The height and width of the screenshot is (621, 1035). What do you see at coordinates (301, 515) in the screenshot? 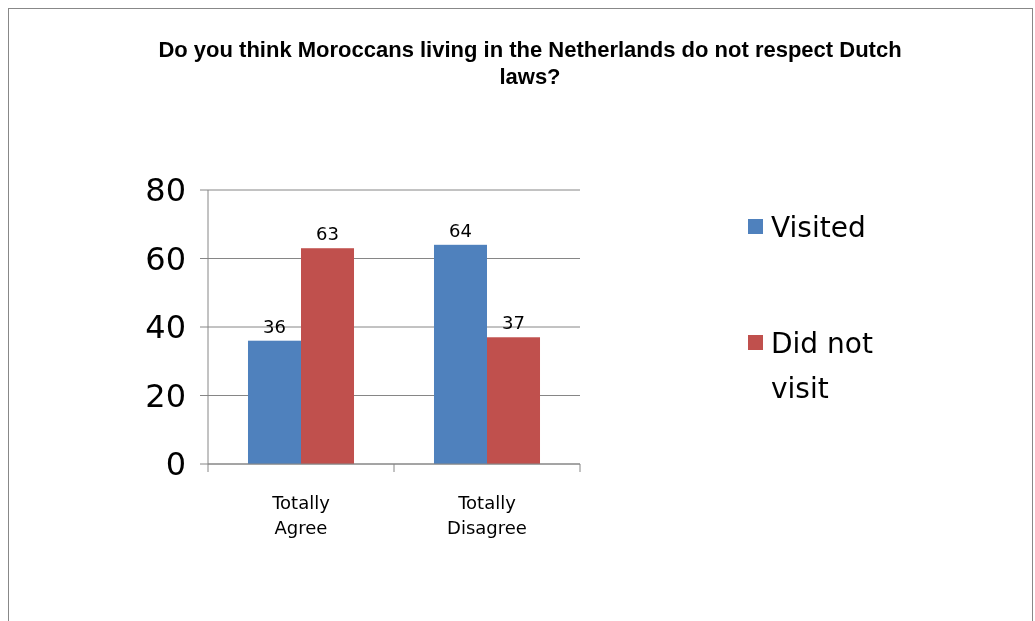
I see `x-tick-label: Totally Agree` at bounding box center [301, 515].